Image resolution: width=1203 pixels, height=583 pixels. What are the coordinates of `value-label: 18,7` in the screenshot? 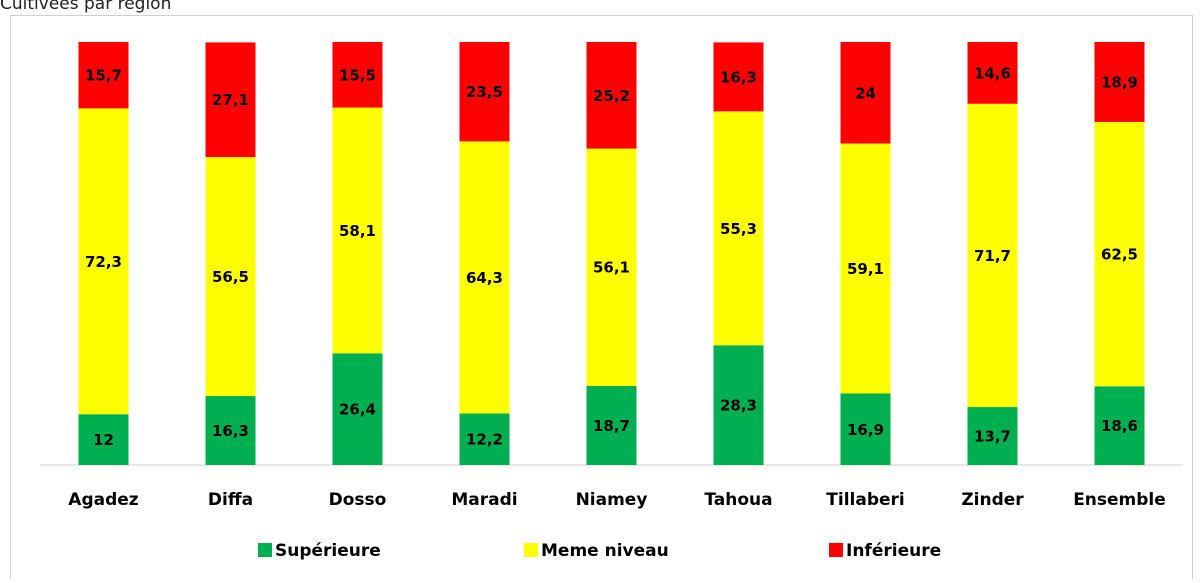 It's located at (611, 426).